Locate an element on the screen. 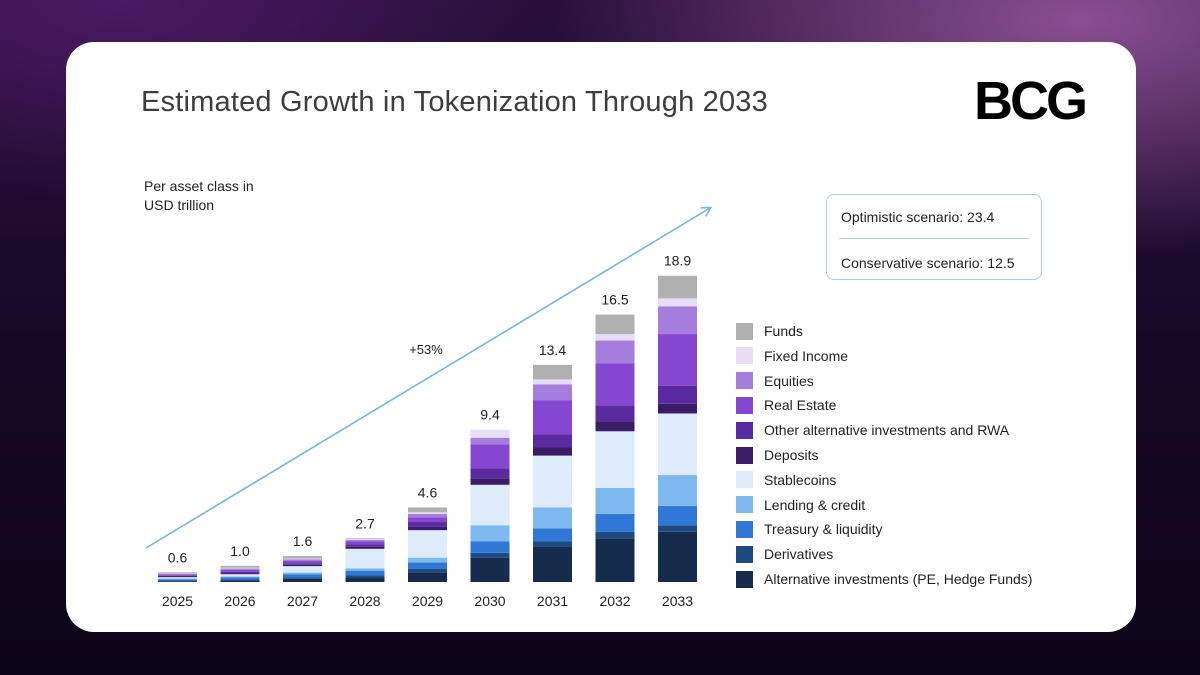 This screenshot has height=675, width=1200. legend-label: Real Estate is located at coordinates (800, 405).